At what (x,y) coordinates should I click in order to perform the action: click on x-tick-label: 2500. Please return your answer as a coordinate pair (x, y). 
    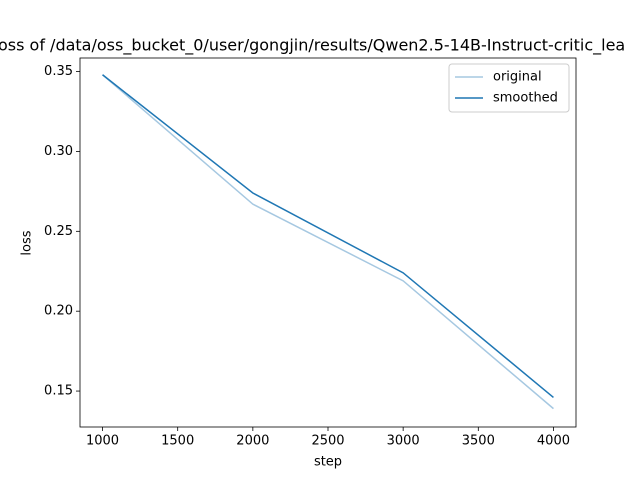
    Looking at the image, I should click on (327, 441).